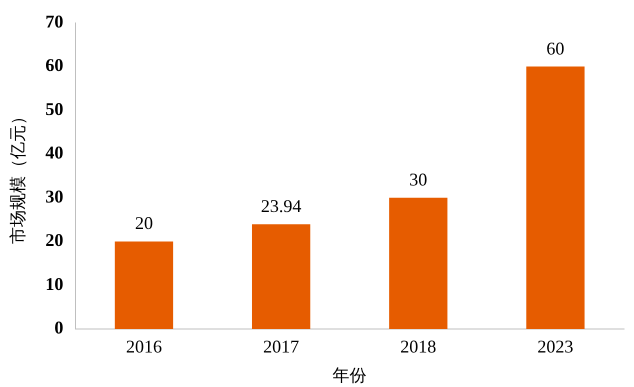 The height and width of the screenshot is (387, 634). Describe the element at coordinates (281, 206) in the screenshot. I see `data-label: 23.94` at that location.